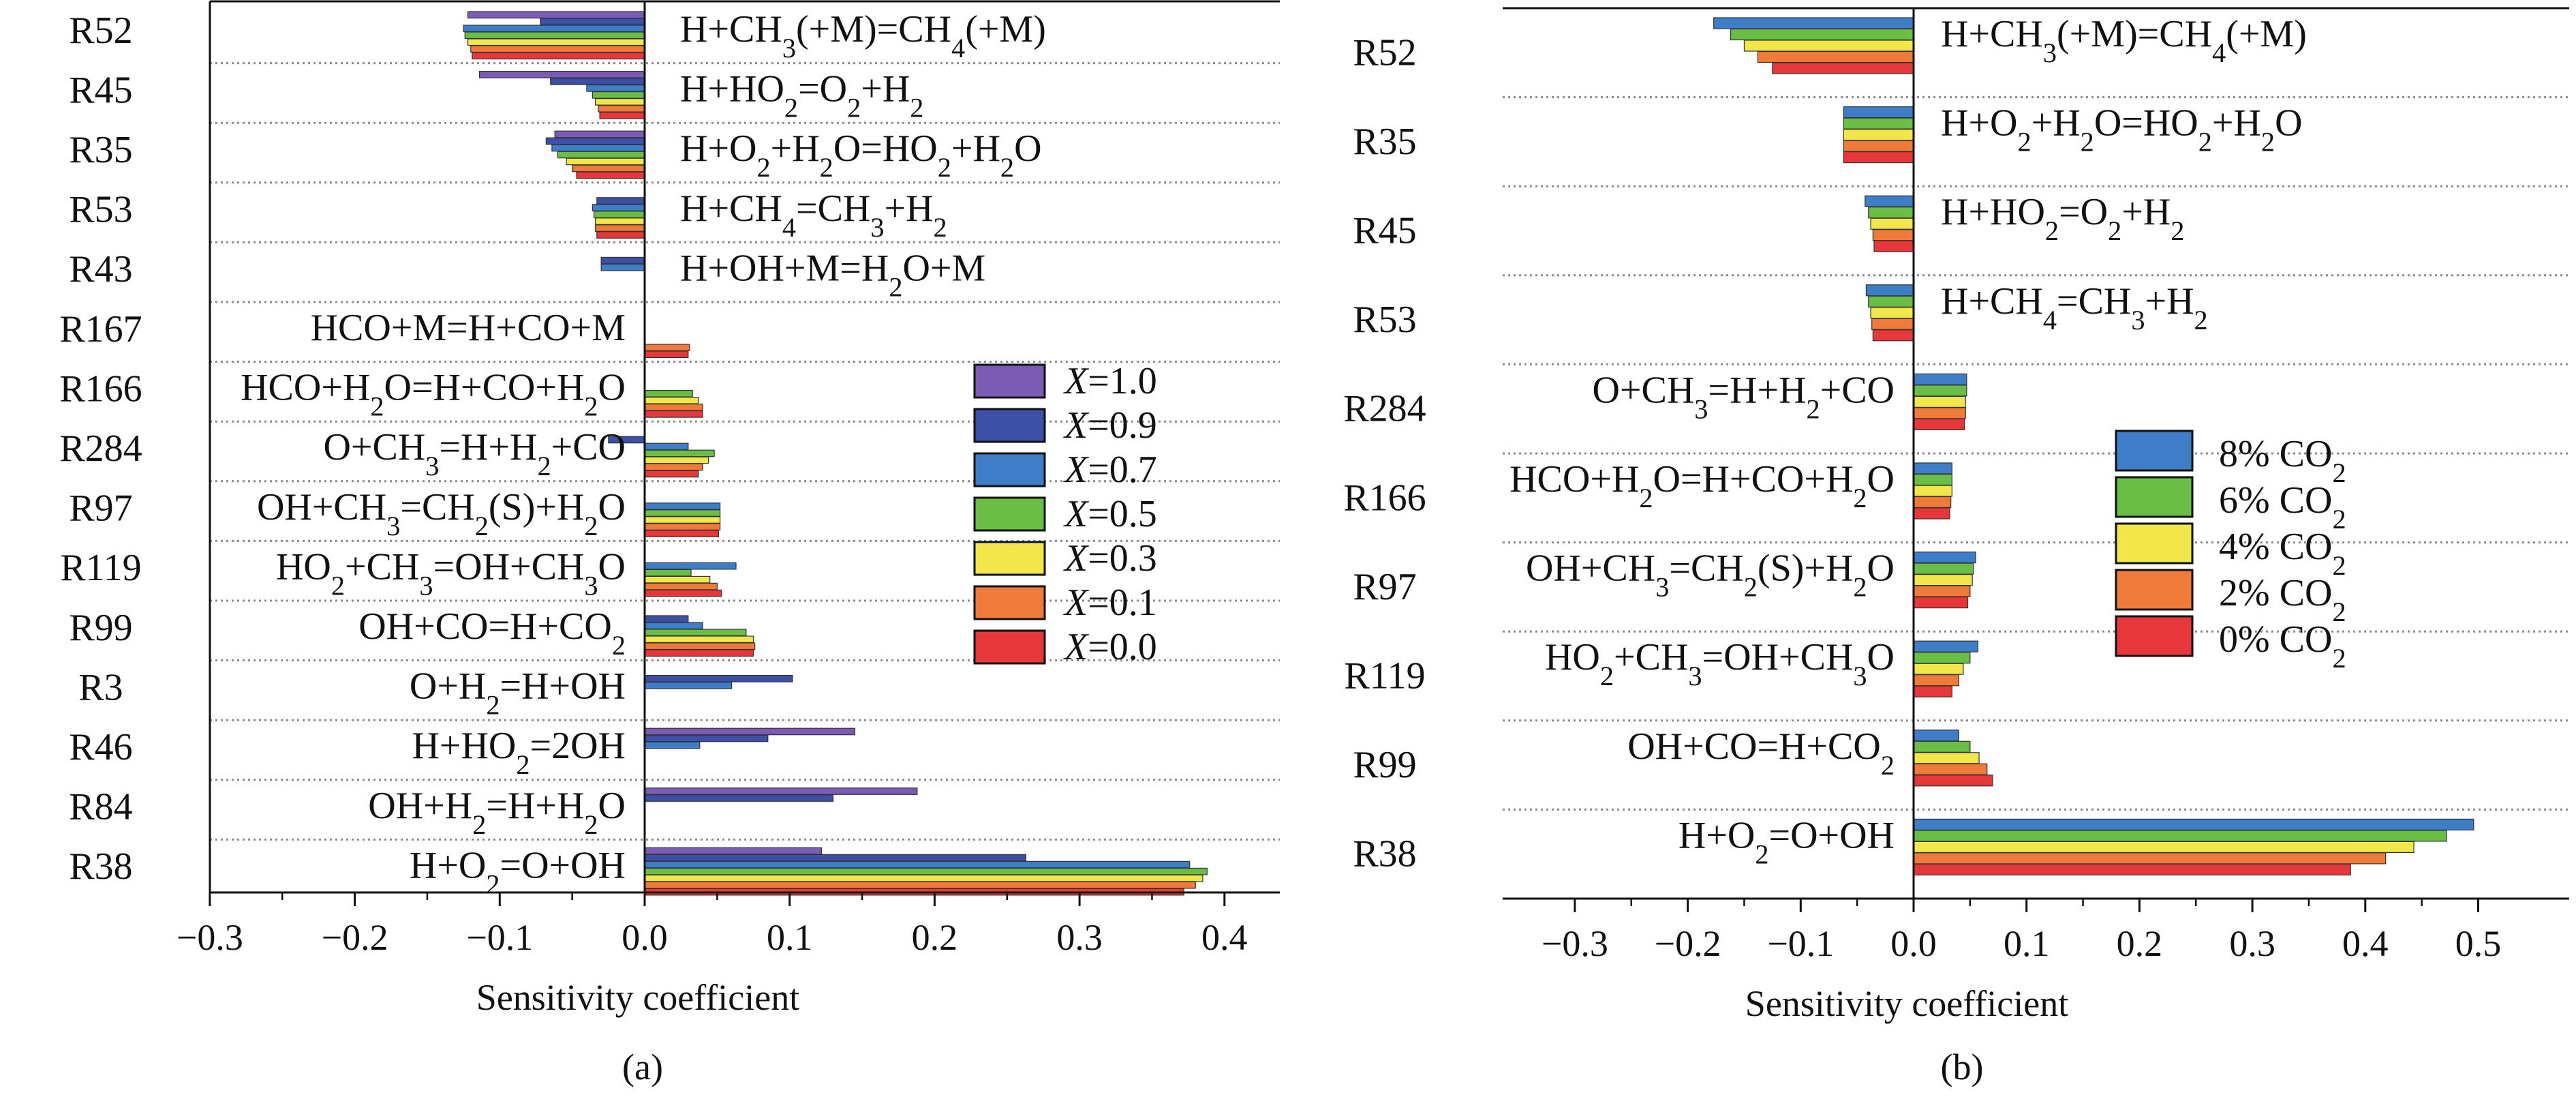 This screenshot has width=2576, height=1097. What do you see at coordinates (2282, 599) in the screenshot?
I see `legend-entry: 2% CO2` at bounding box center [2282, 599].